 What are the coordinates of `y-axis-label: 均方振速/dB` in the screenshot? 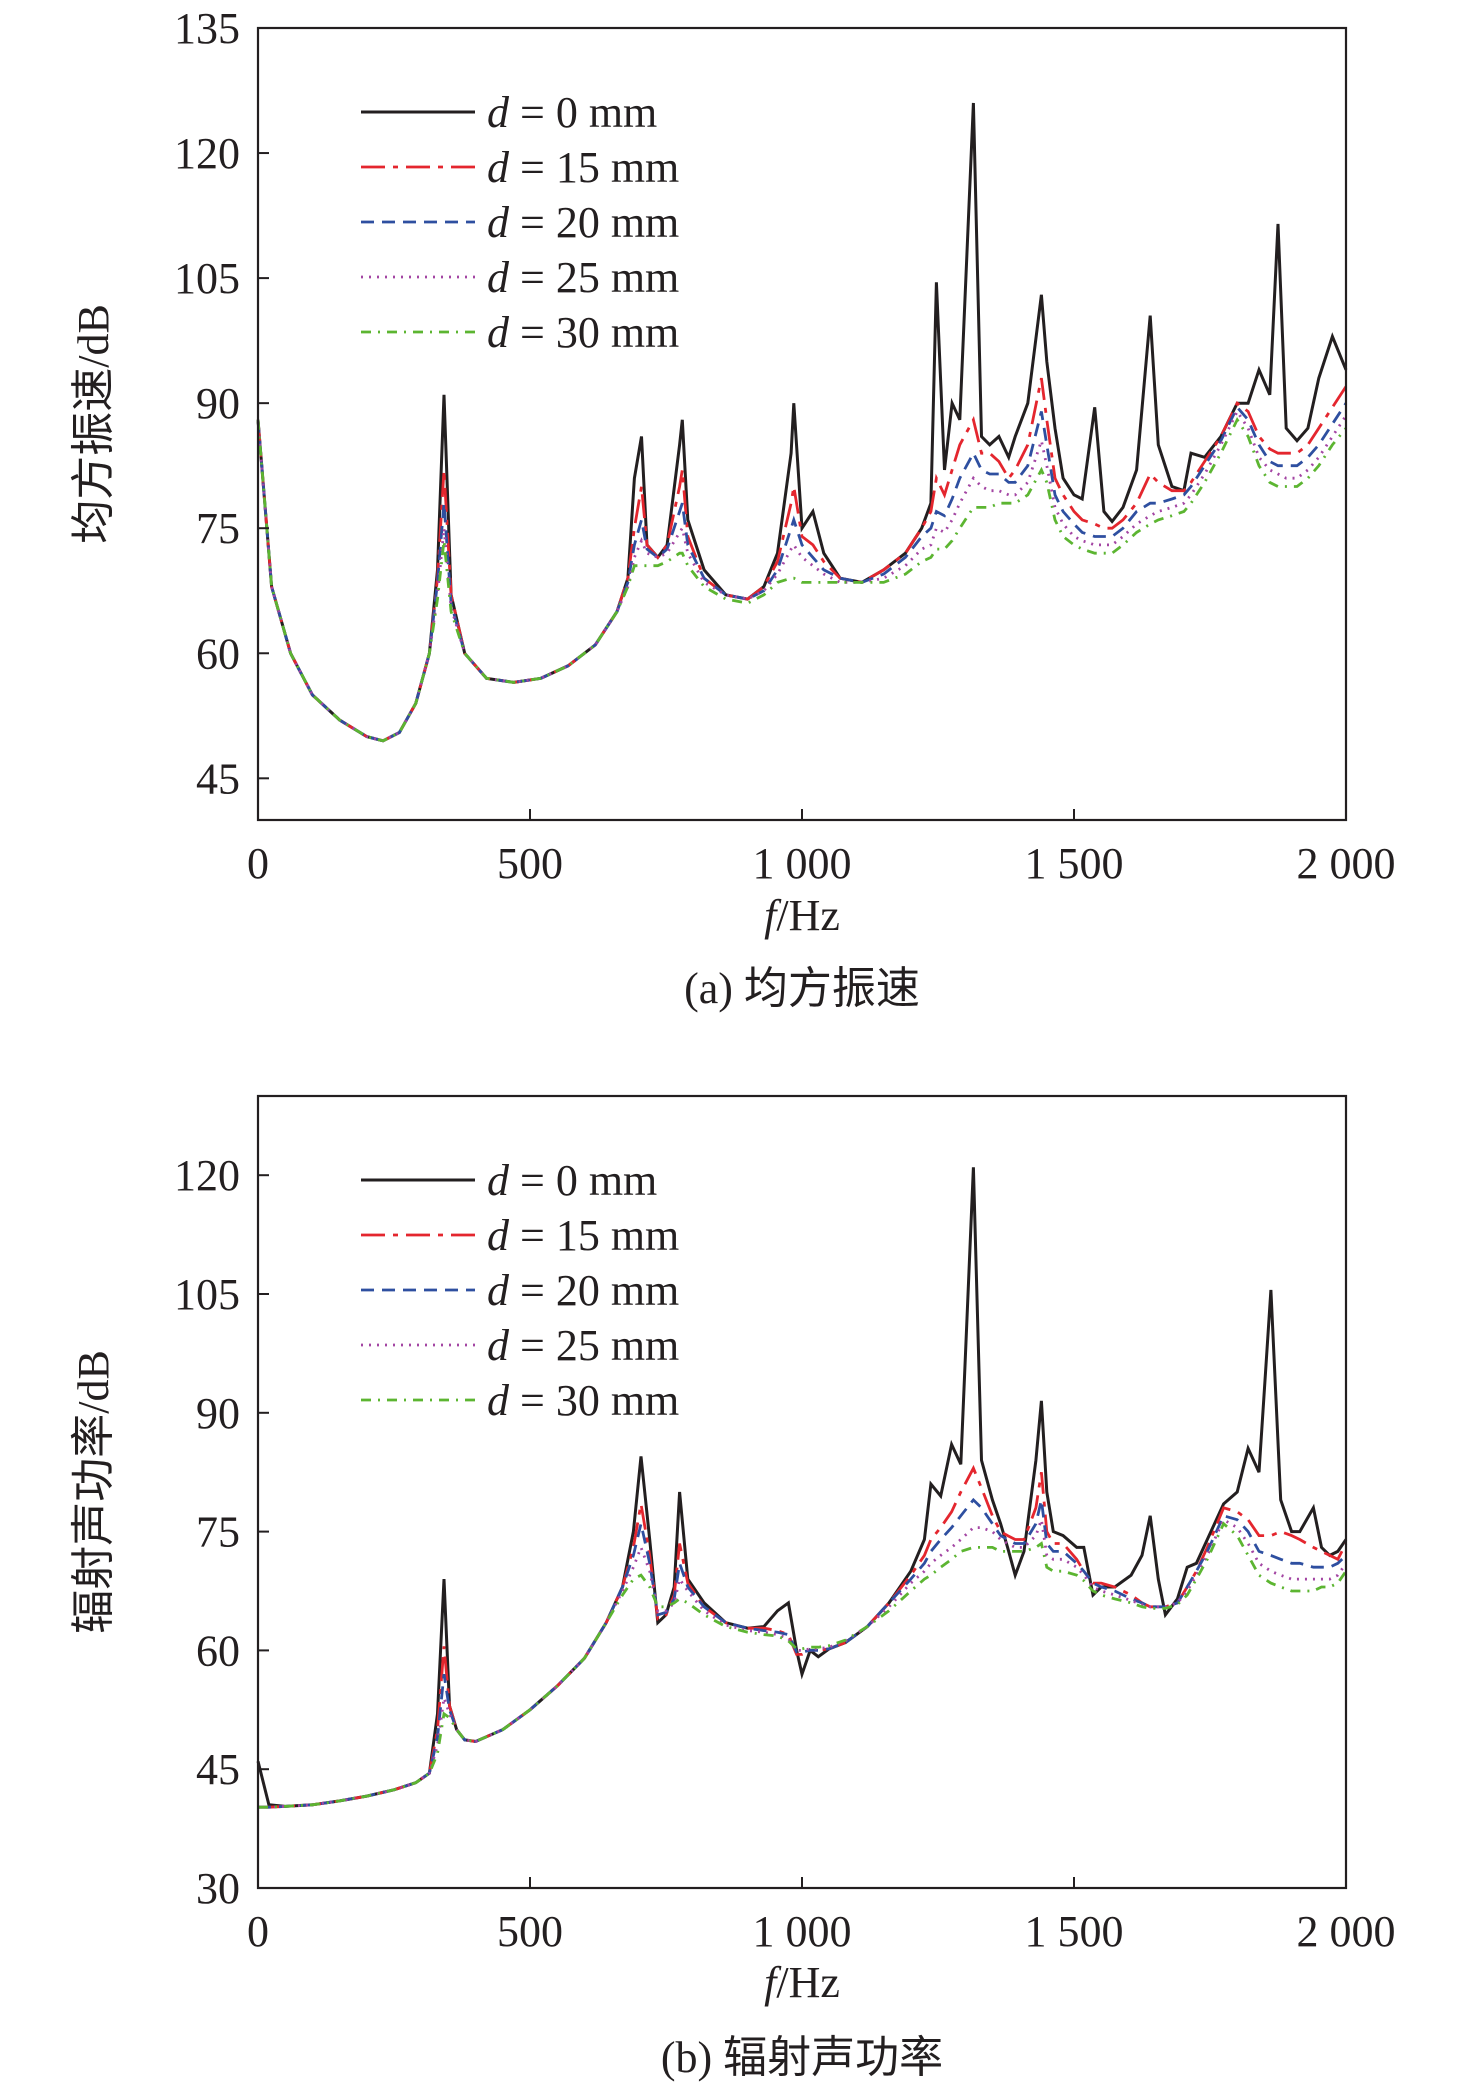 It's located at (93, 424).